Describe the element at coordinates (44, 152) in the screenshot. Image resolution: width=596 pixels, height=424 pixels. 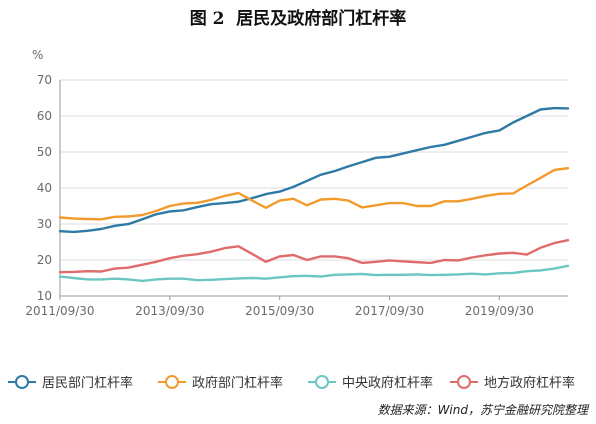
I see `y-tick-label: 50` at that location.